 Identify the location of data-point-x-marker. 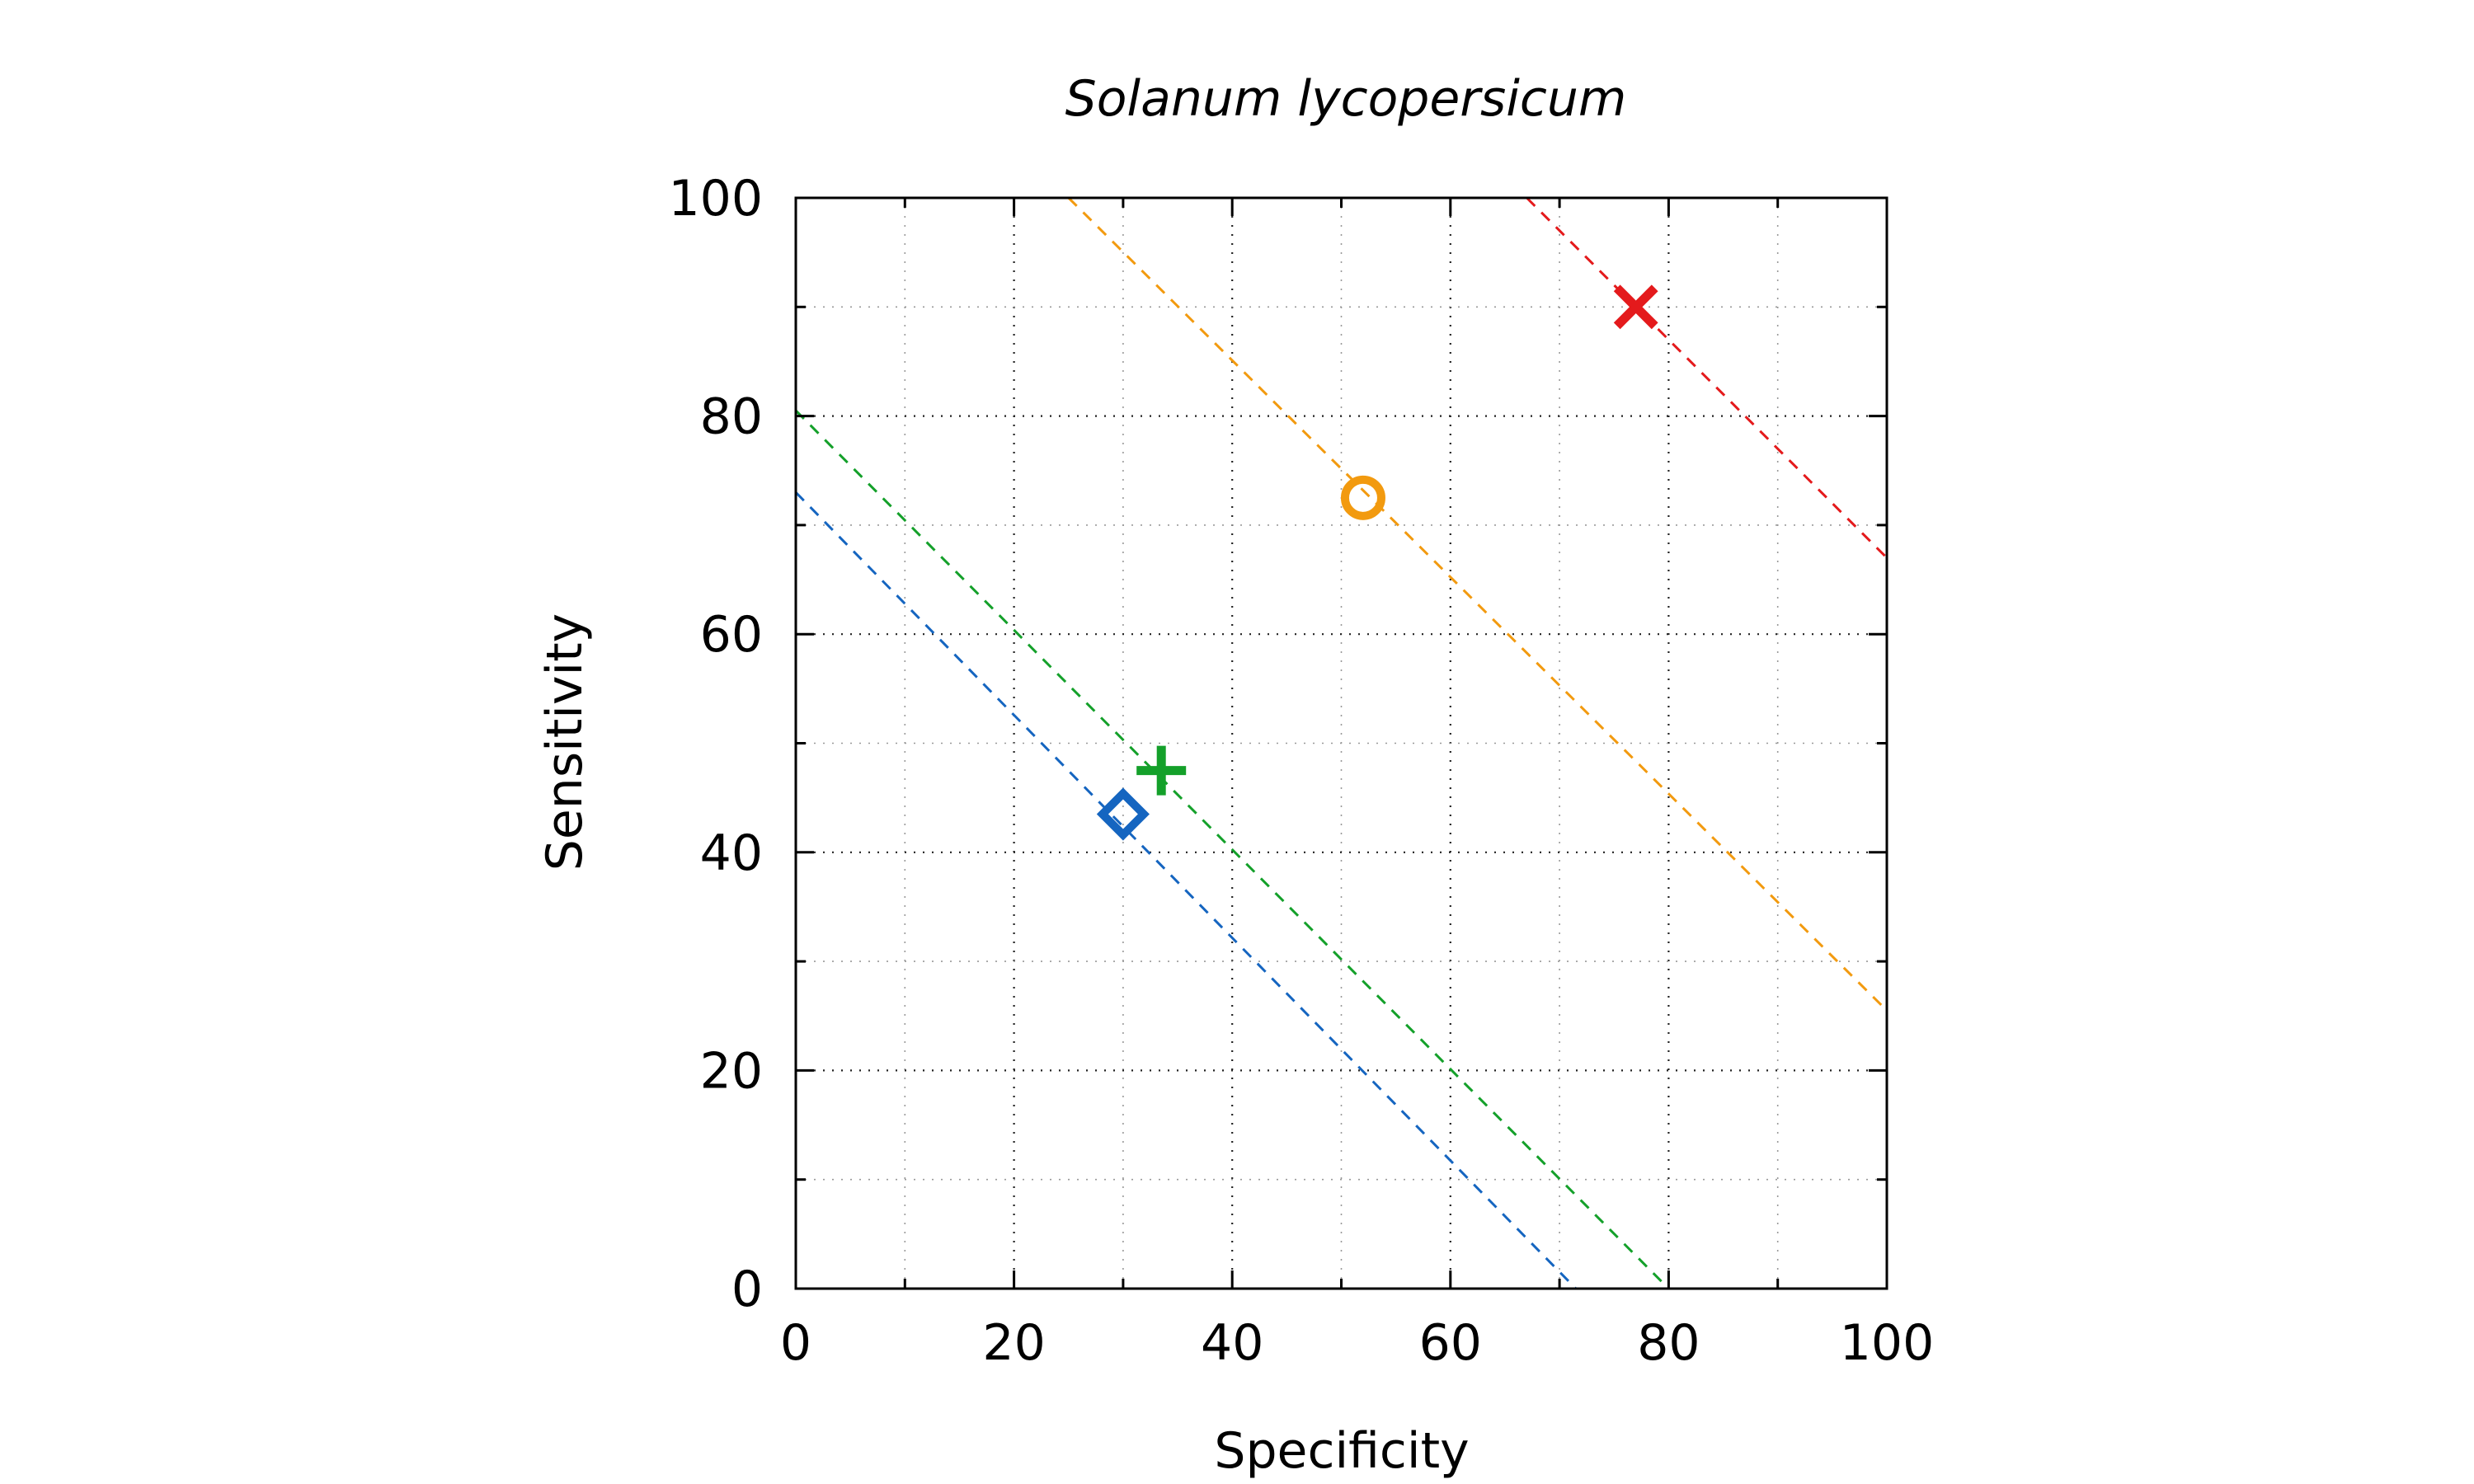
(1635, 307).